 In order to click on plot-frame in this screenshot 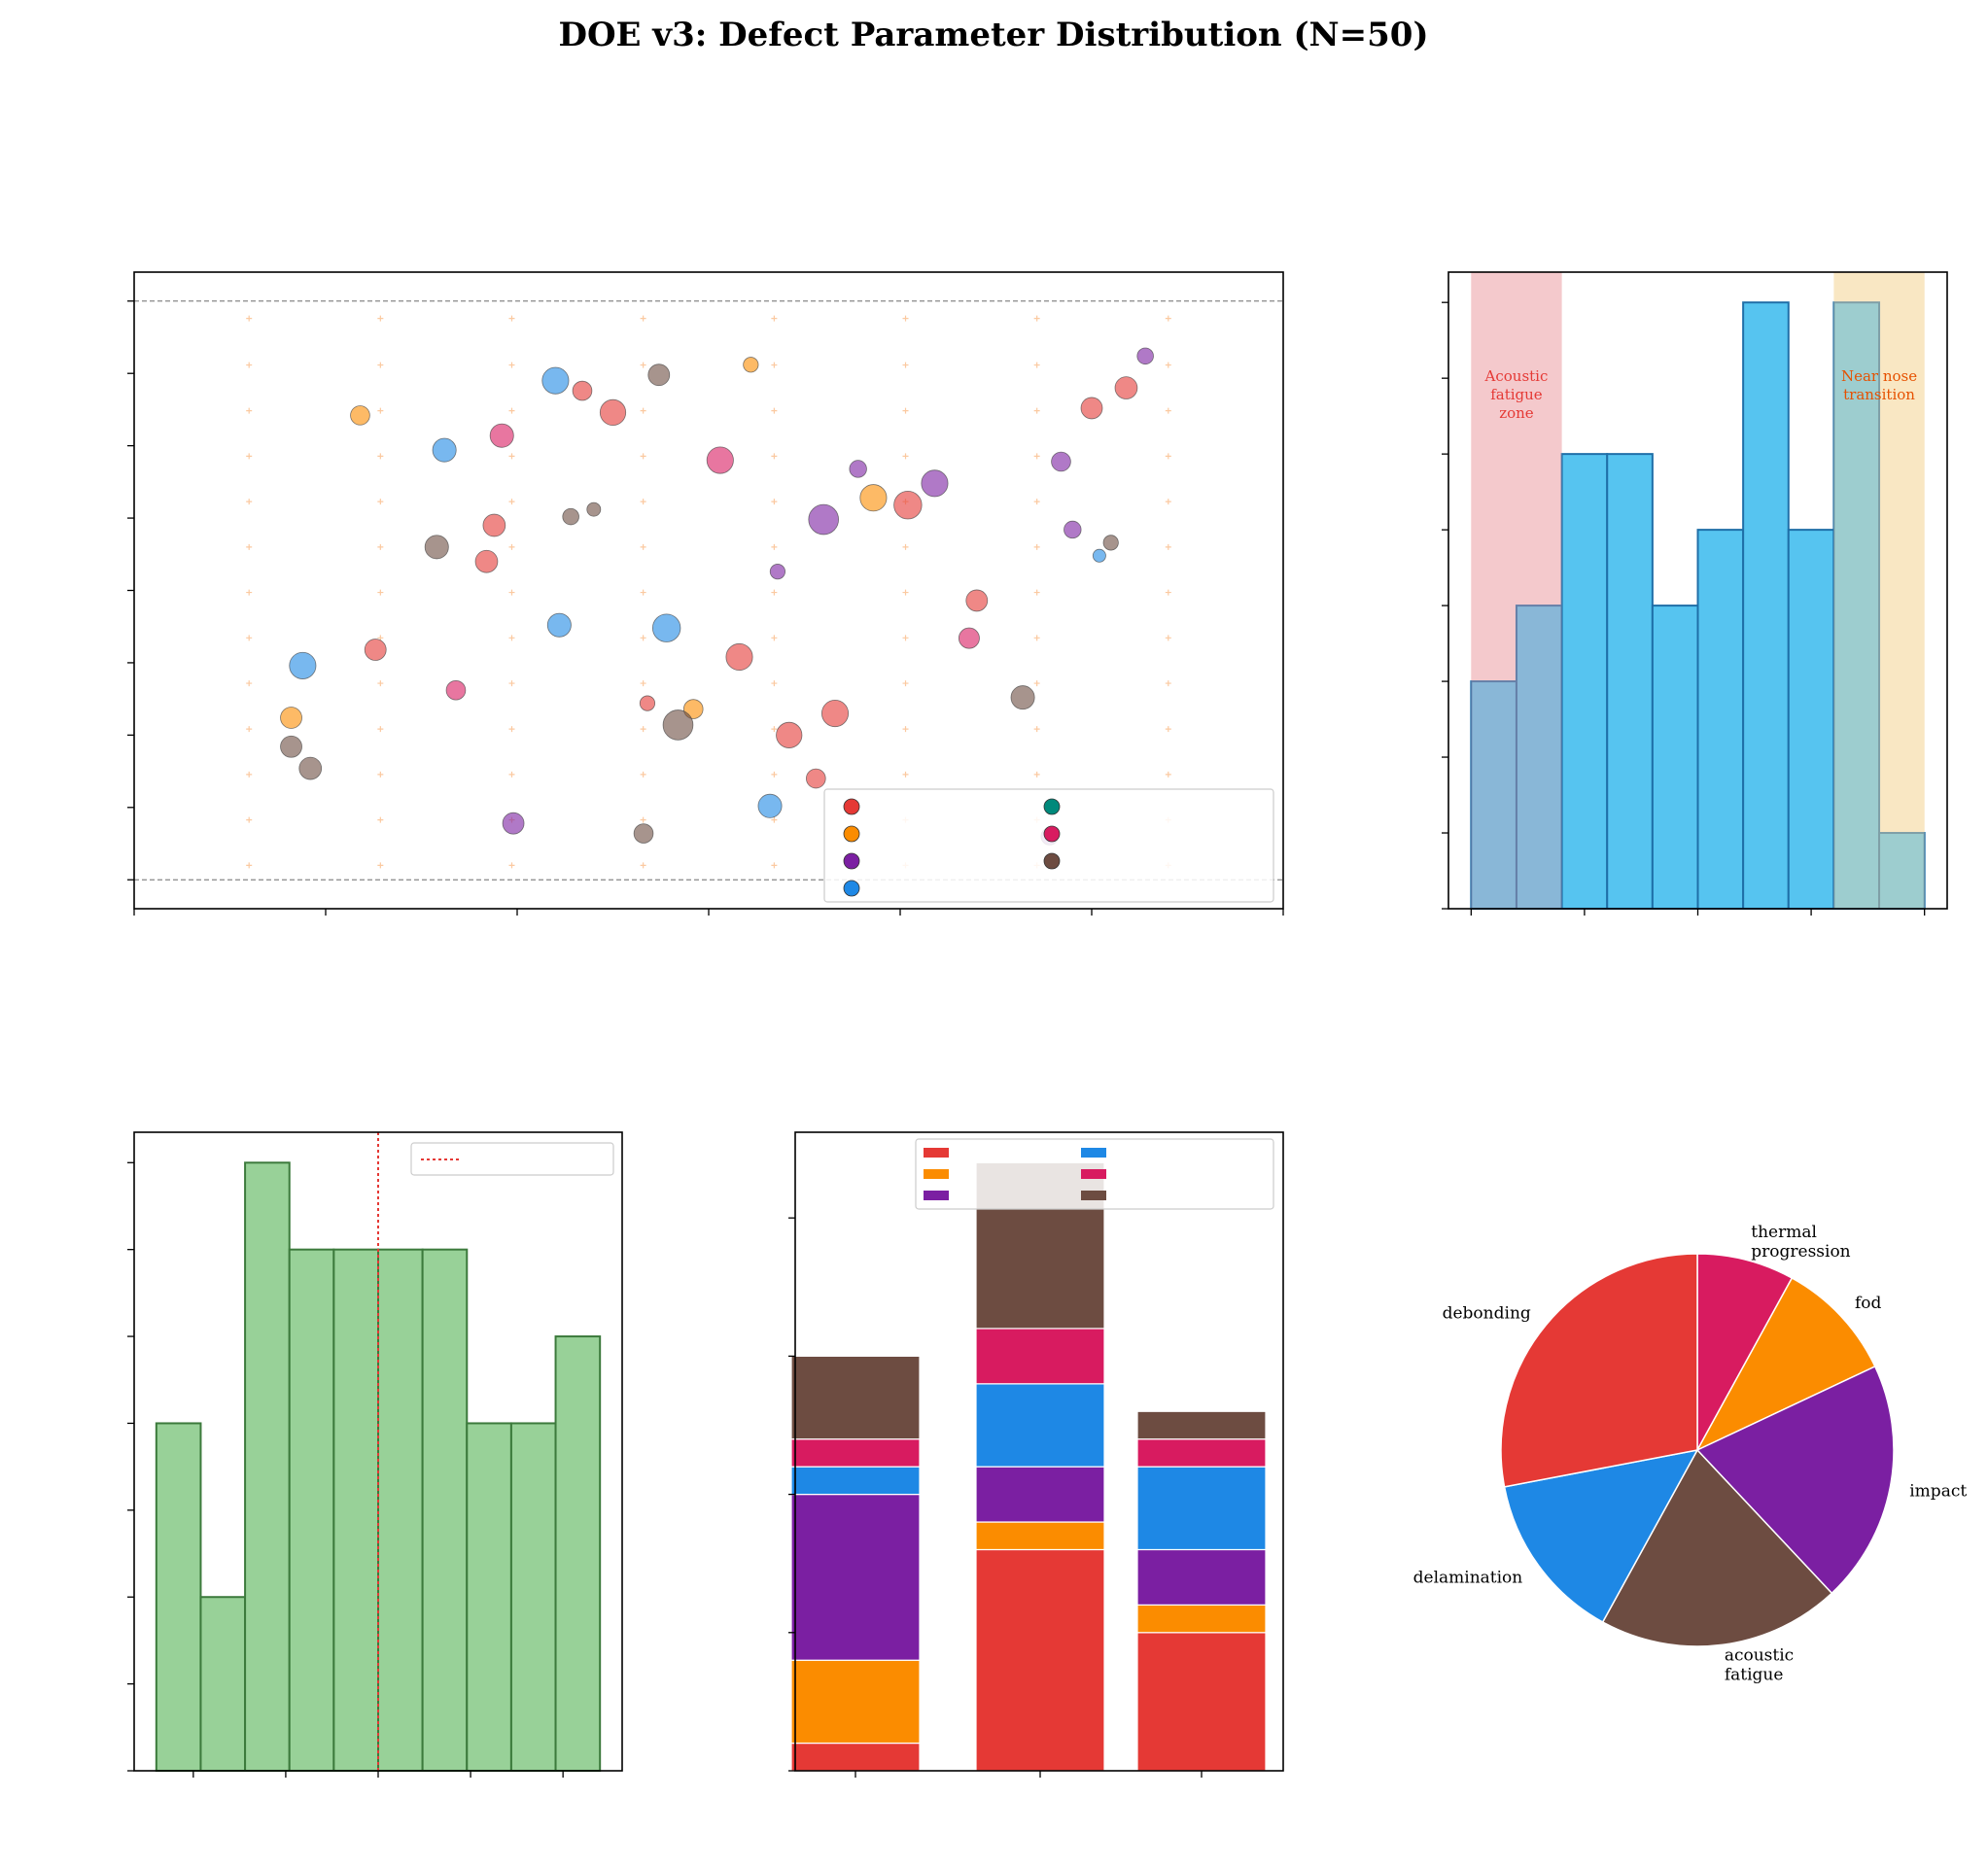, I will do `click(1039, 1452)`.